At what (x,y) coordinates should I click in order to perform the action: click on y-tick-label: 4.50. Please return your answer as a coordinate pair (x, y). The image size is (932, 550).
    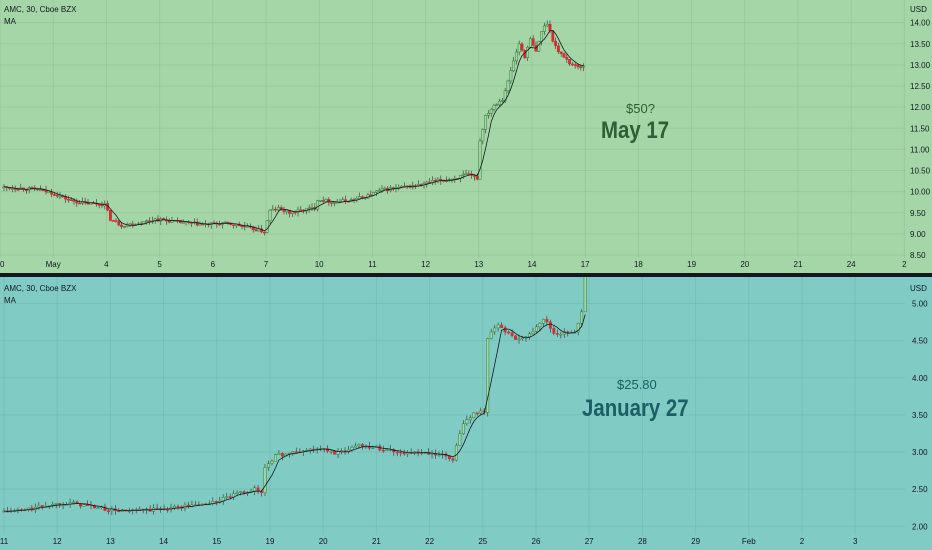
    Looking at the image, I should click on (920, 341).